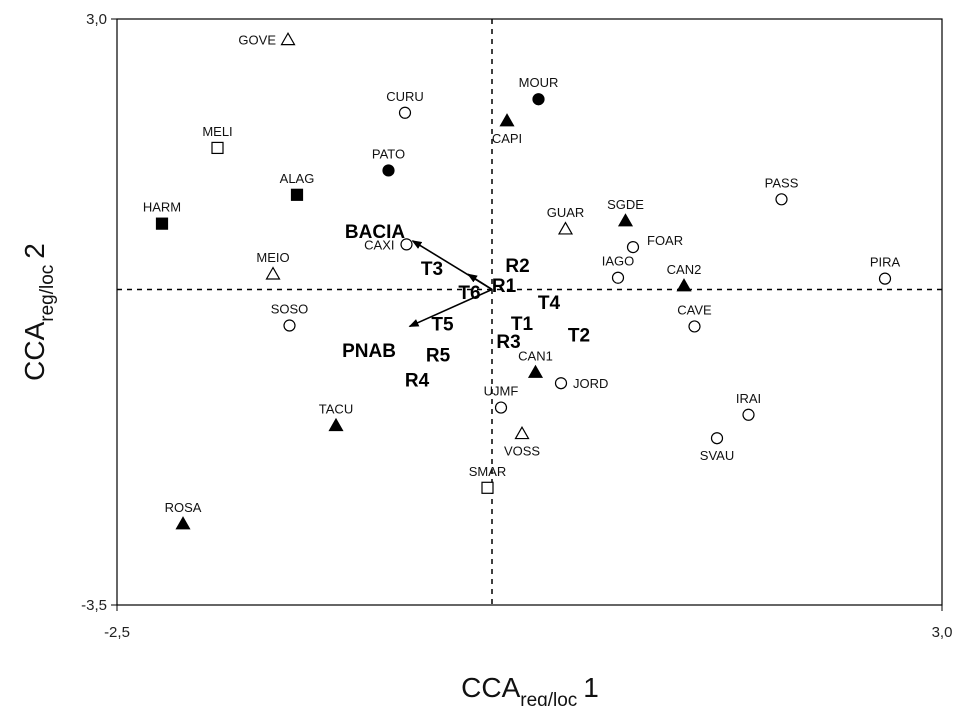  Describe the element at coordinates (717, 455) in the screenshot. I see `site-label-svau: SVAU` at that location.